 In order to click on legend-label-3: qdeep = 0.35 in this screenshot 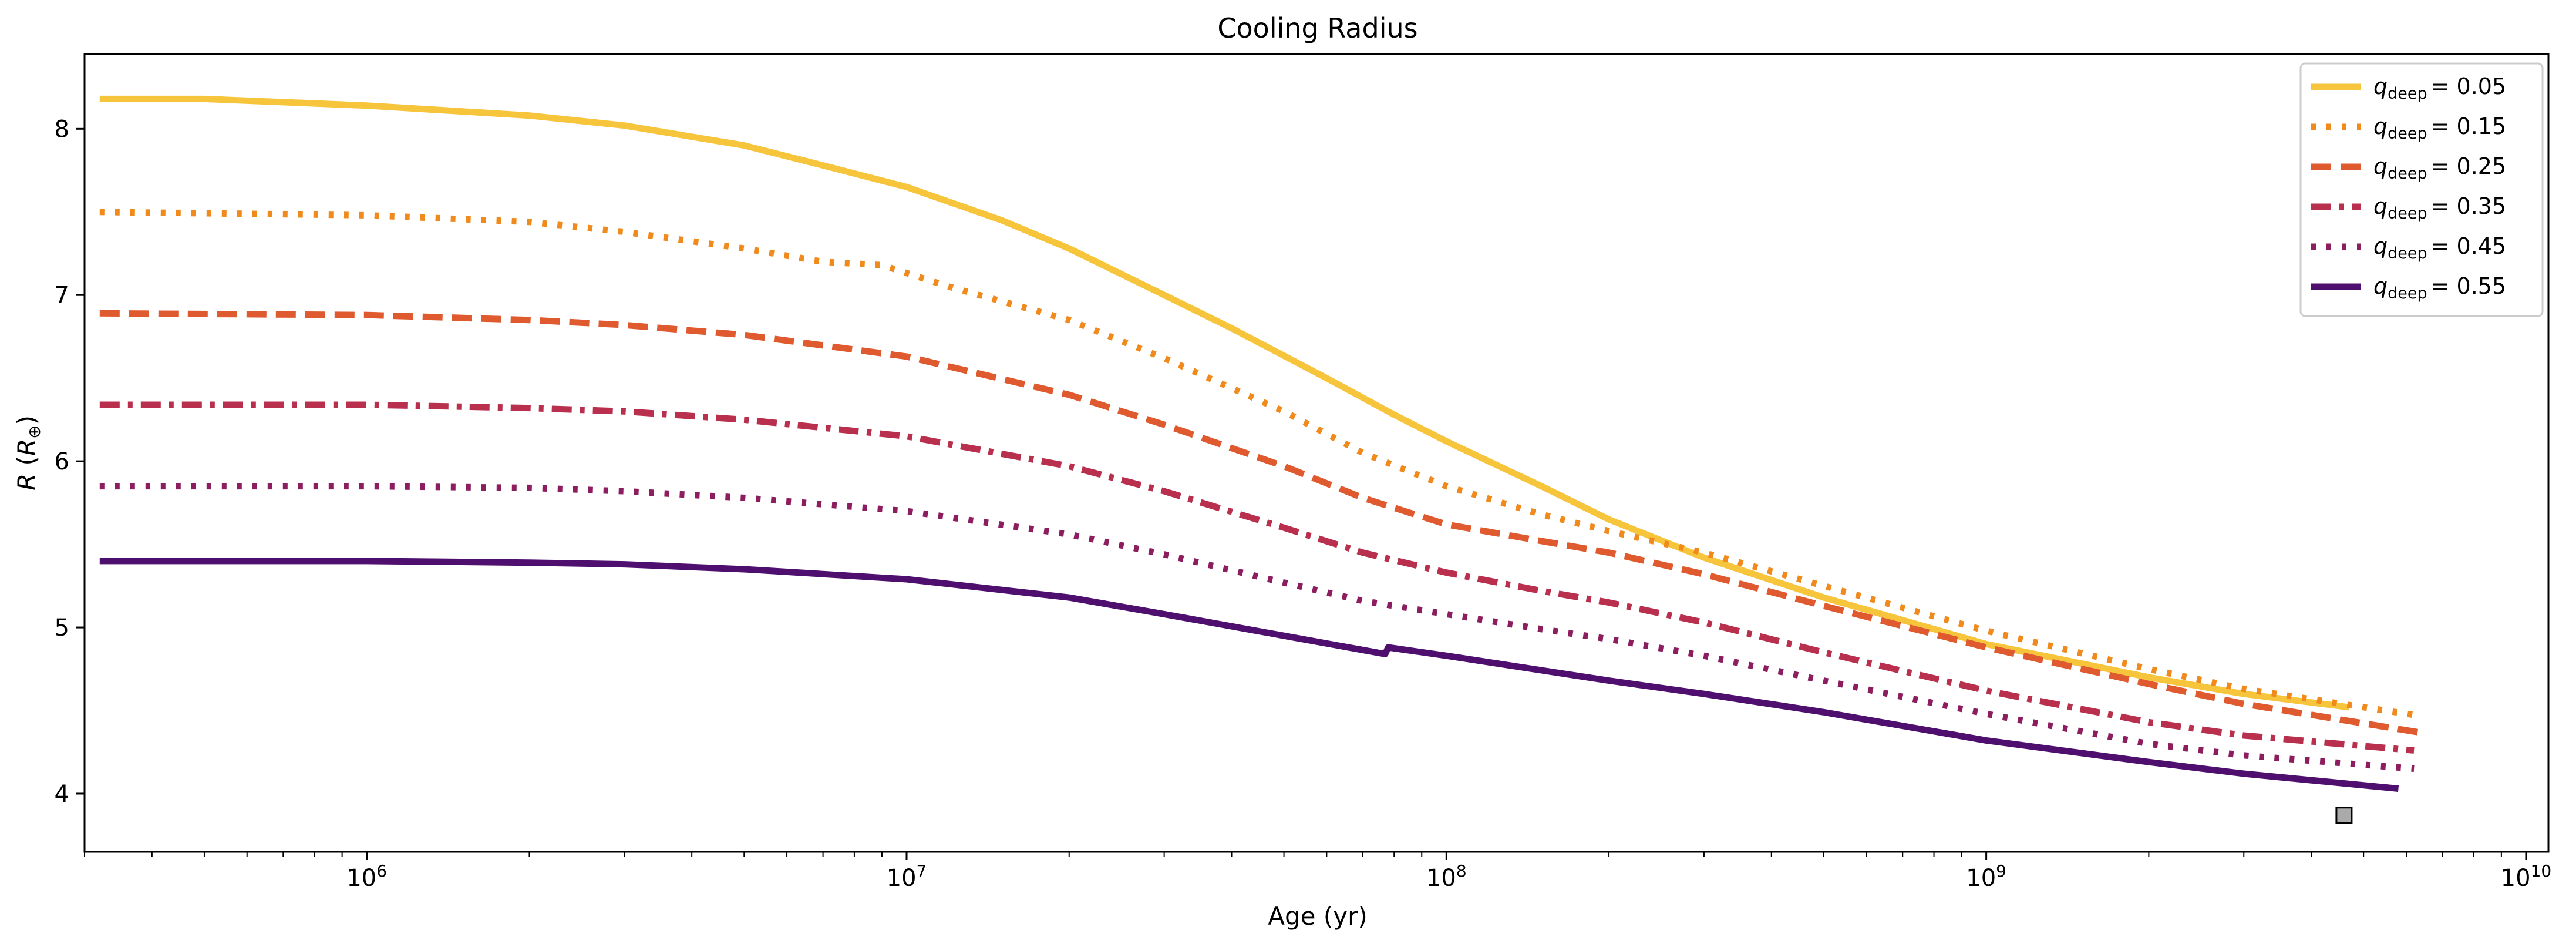, I will do `click(2439, 208)`.